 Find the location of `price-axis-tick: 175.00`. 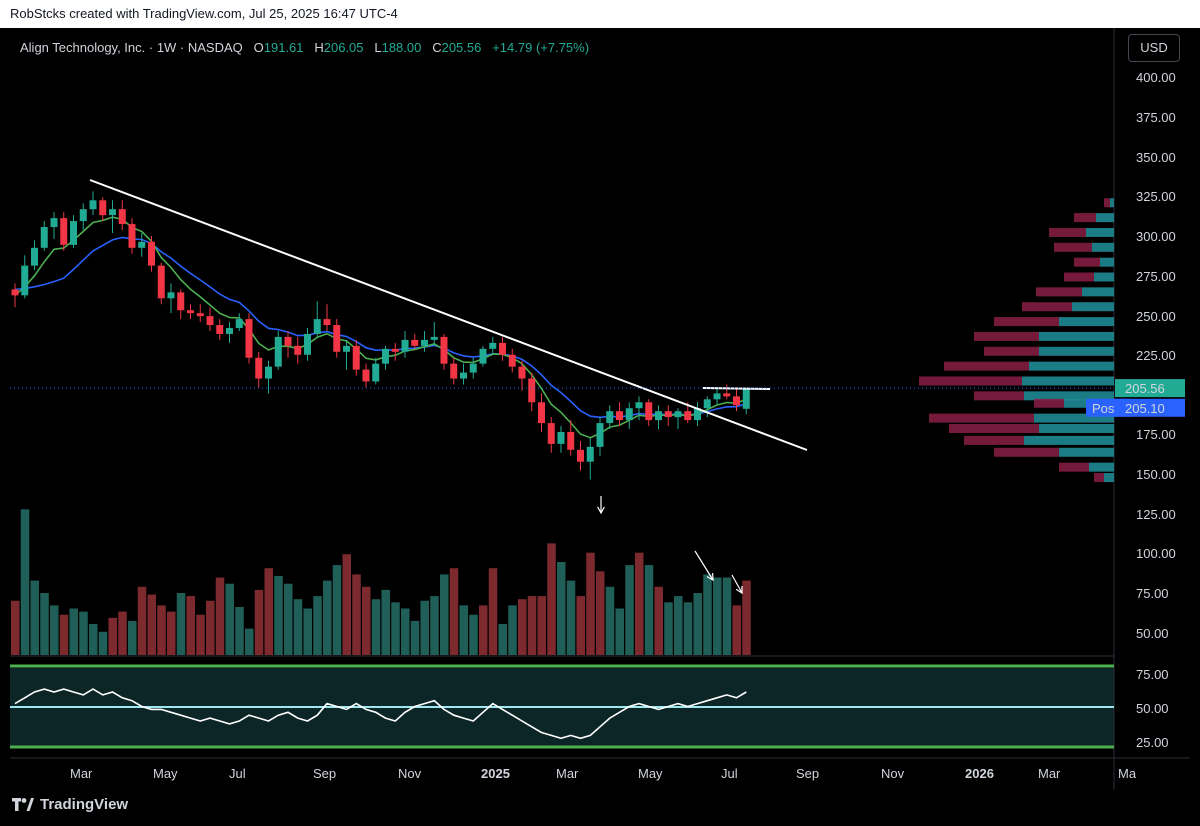

price-axis-tick: 175.00 is located at coordinates (1156, 434).